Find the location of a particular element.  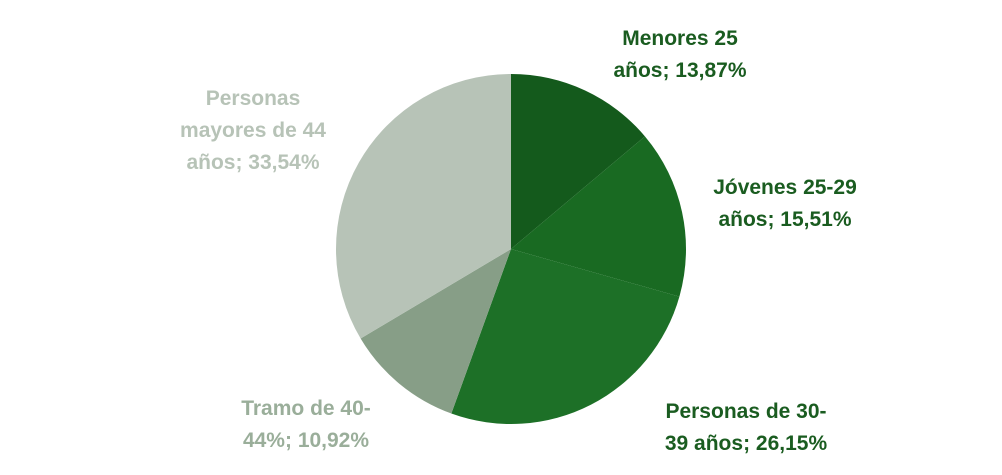

label-part: Personas mayores de 44 años is located at coordinates (253, 130).